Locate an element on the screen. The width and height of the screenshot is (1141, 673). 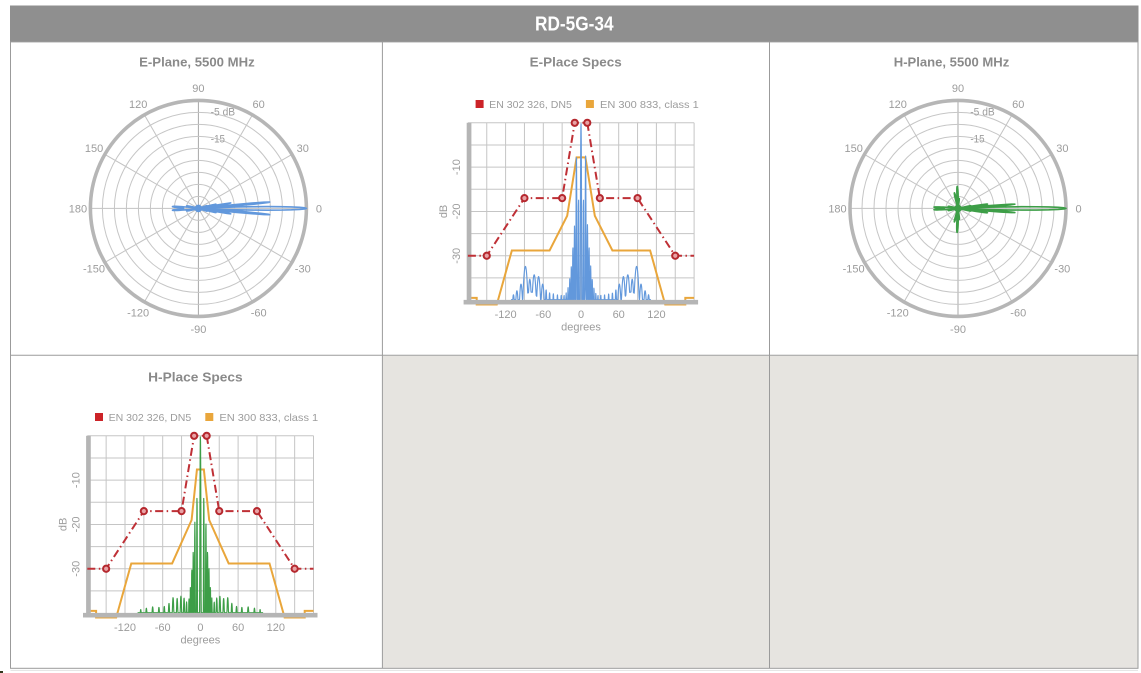
svg-text: E-Place Specs is located at coordinates (576, 61).